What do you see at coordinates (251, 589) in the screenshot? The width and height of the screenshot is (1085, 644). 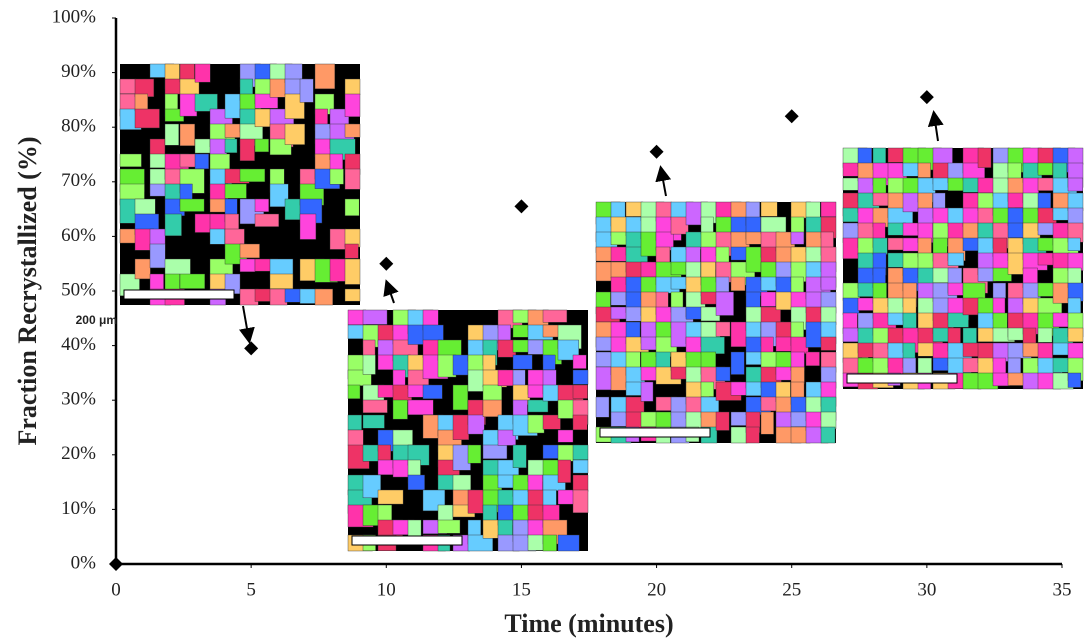 I see `x-tick-label: 5` at bounding box center [251, 589].